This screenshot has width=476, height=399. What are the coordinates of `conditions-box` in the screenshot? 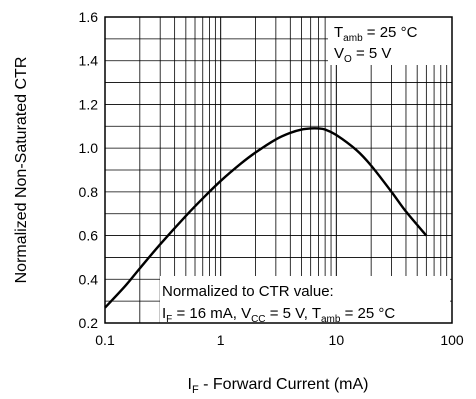 It's located at (390, 41).